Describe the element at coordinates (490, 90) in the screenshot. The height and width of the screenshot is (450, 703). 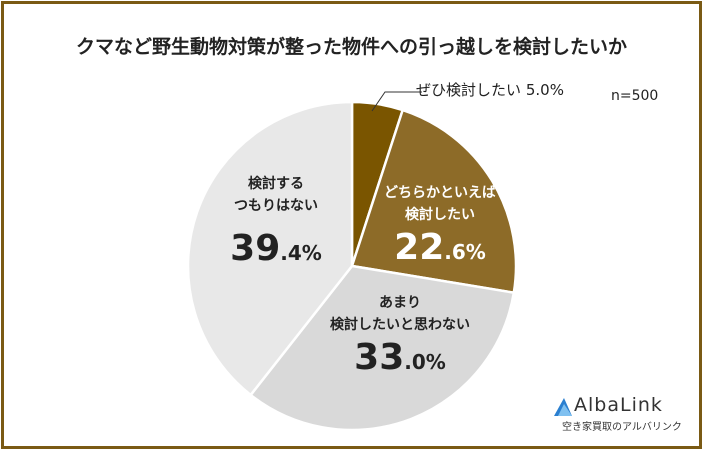
I see `label-slice-0: ぜひ検討したい 5.0%` at that location.